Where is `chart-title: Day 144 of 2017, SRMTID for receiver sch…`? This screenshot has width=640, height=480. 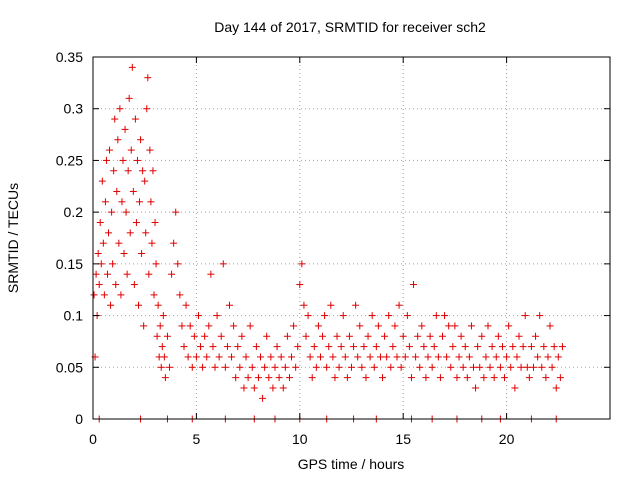 chart-title: Day 144 of 2017, SRMTID for receiver sch… is located at coordinates (350, 27).